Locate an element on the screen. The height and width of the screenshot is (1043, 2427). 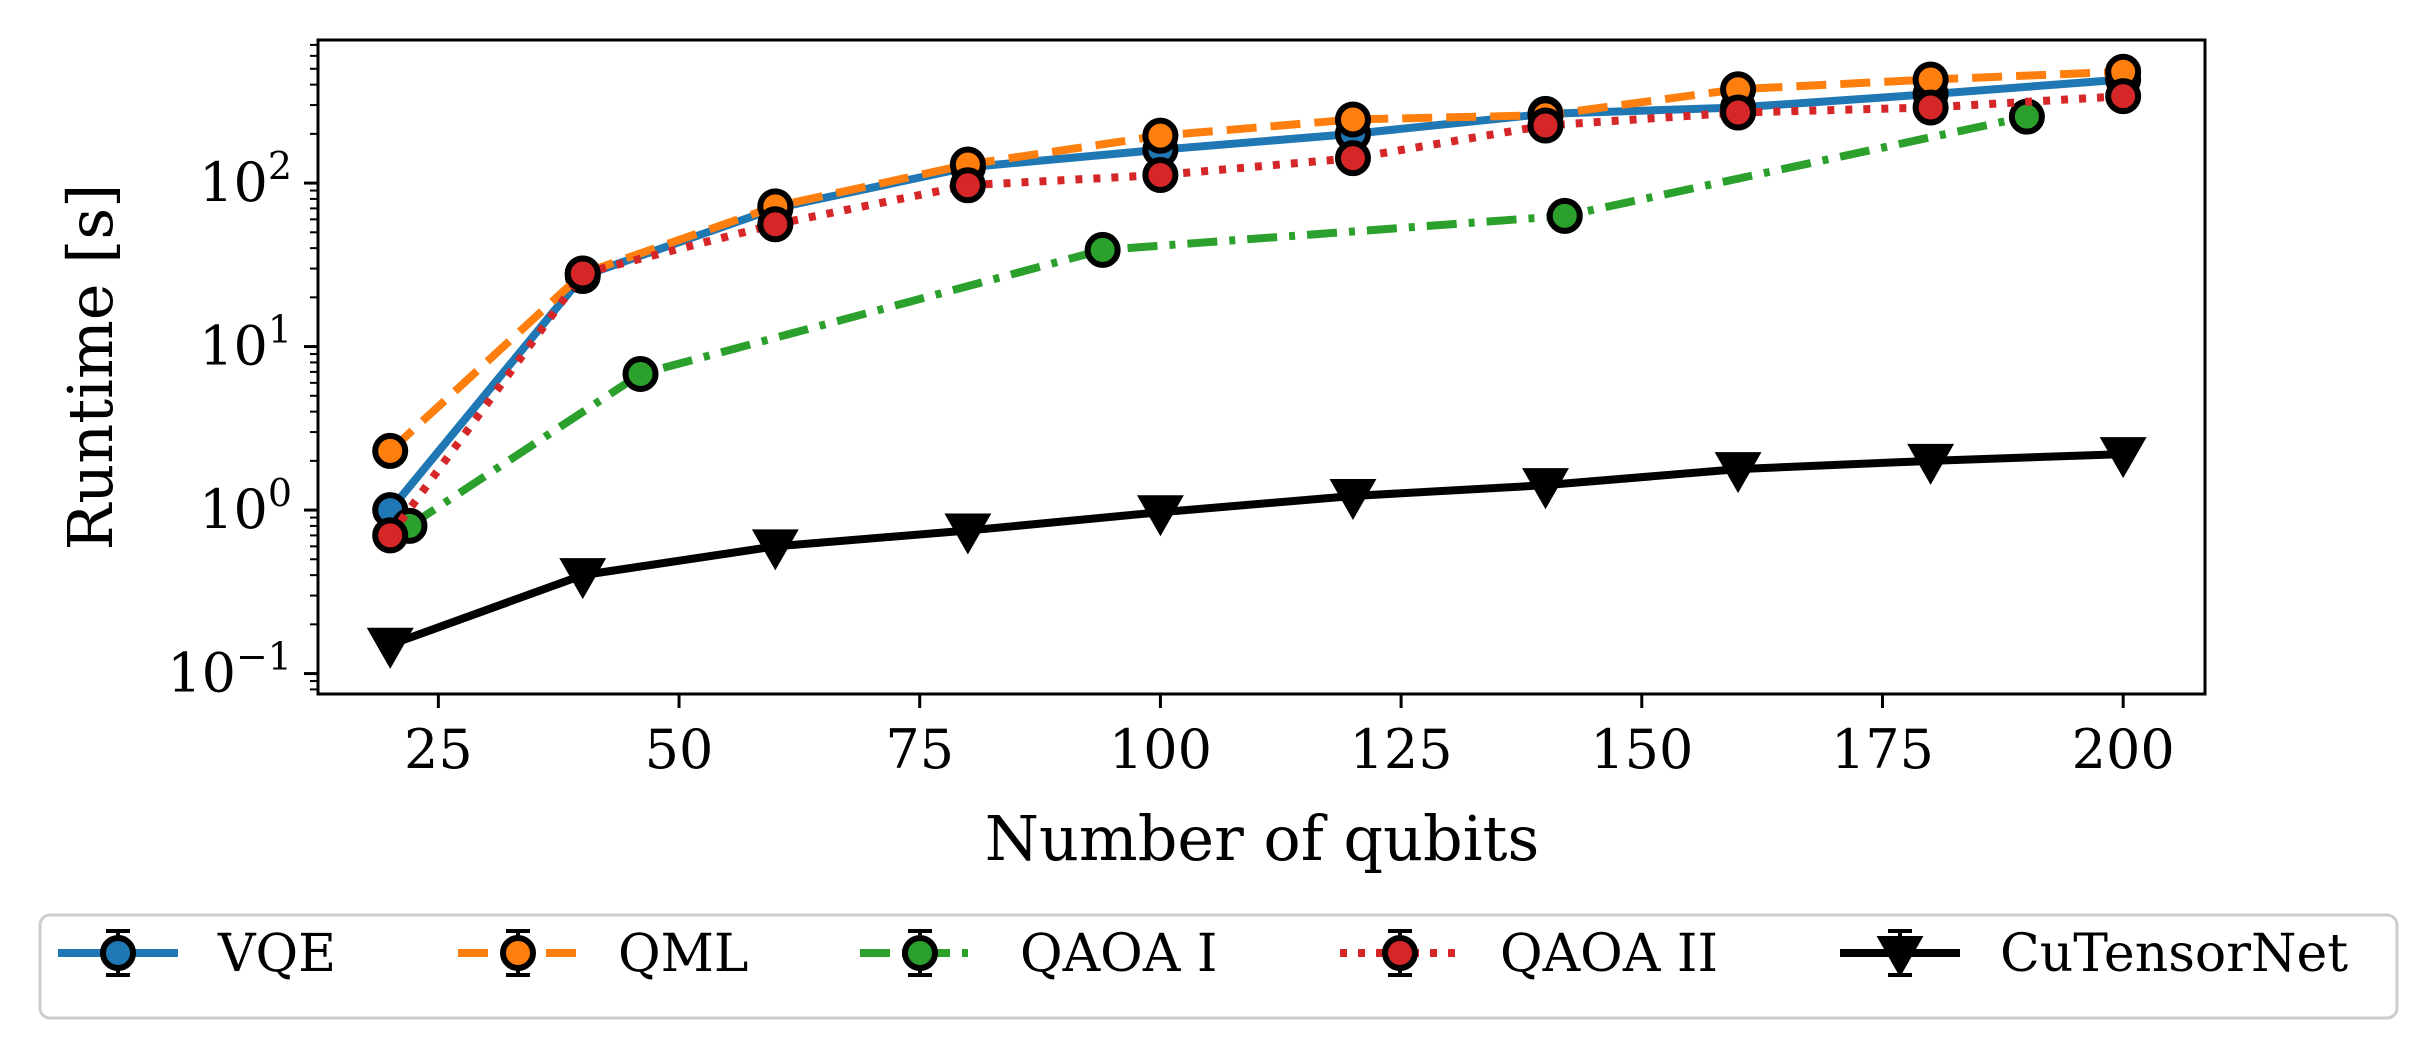
y-tick-label: 10¹ is located at coordinates (245, 343).